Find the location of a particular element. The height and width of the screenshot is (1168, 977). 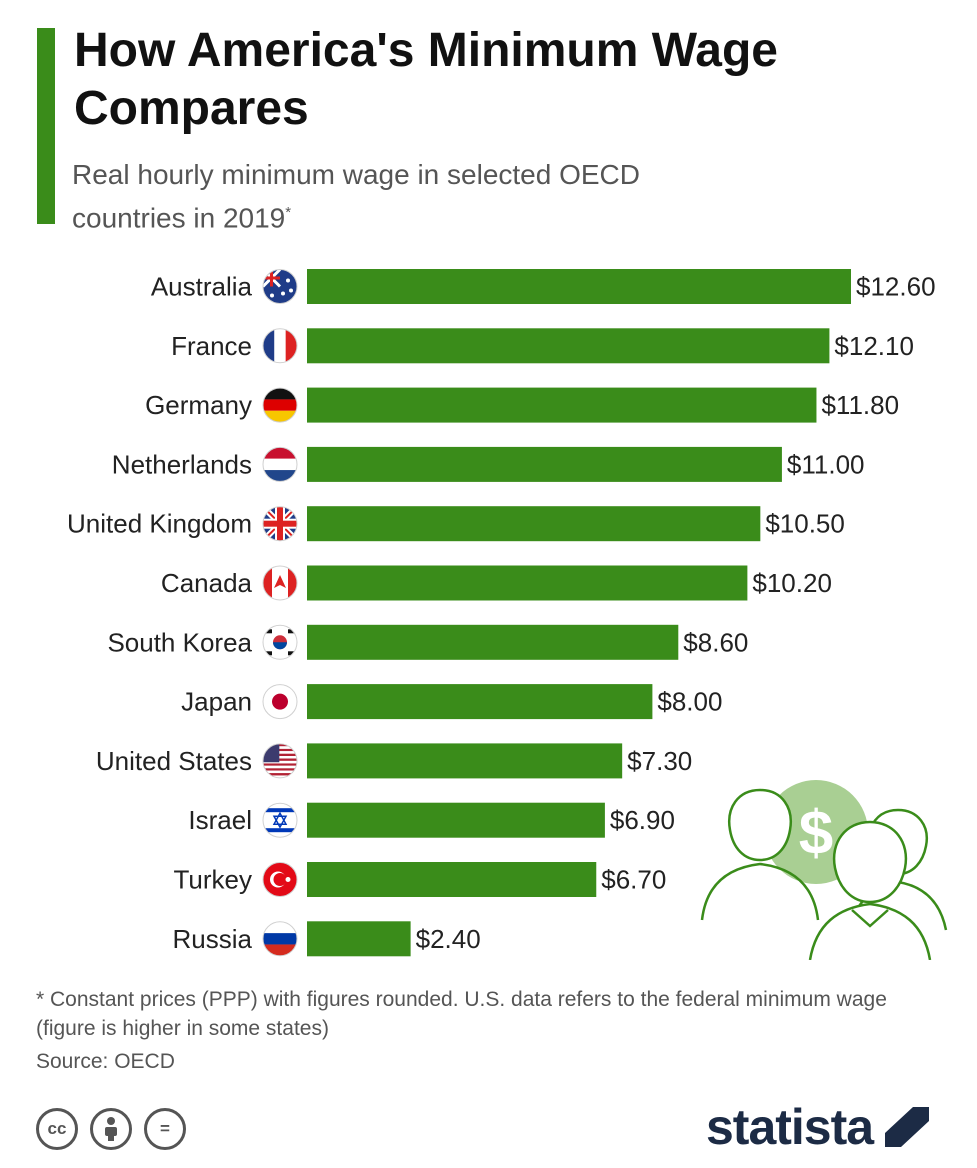

russia-flag-icon is located at coordinates (280, 939).